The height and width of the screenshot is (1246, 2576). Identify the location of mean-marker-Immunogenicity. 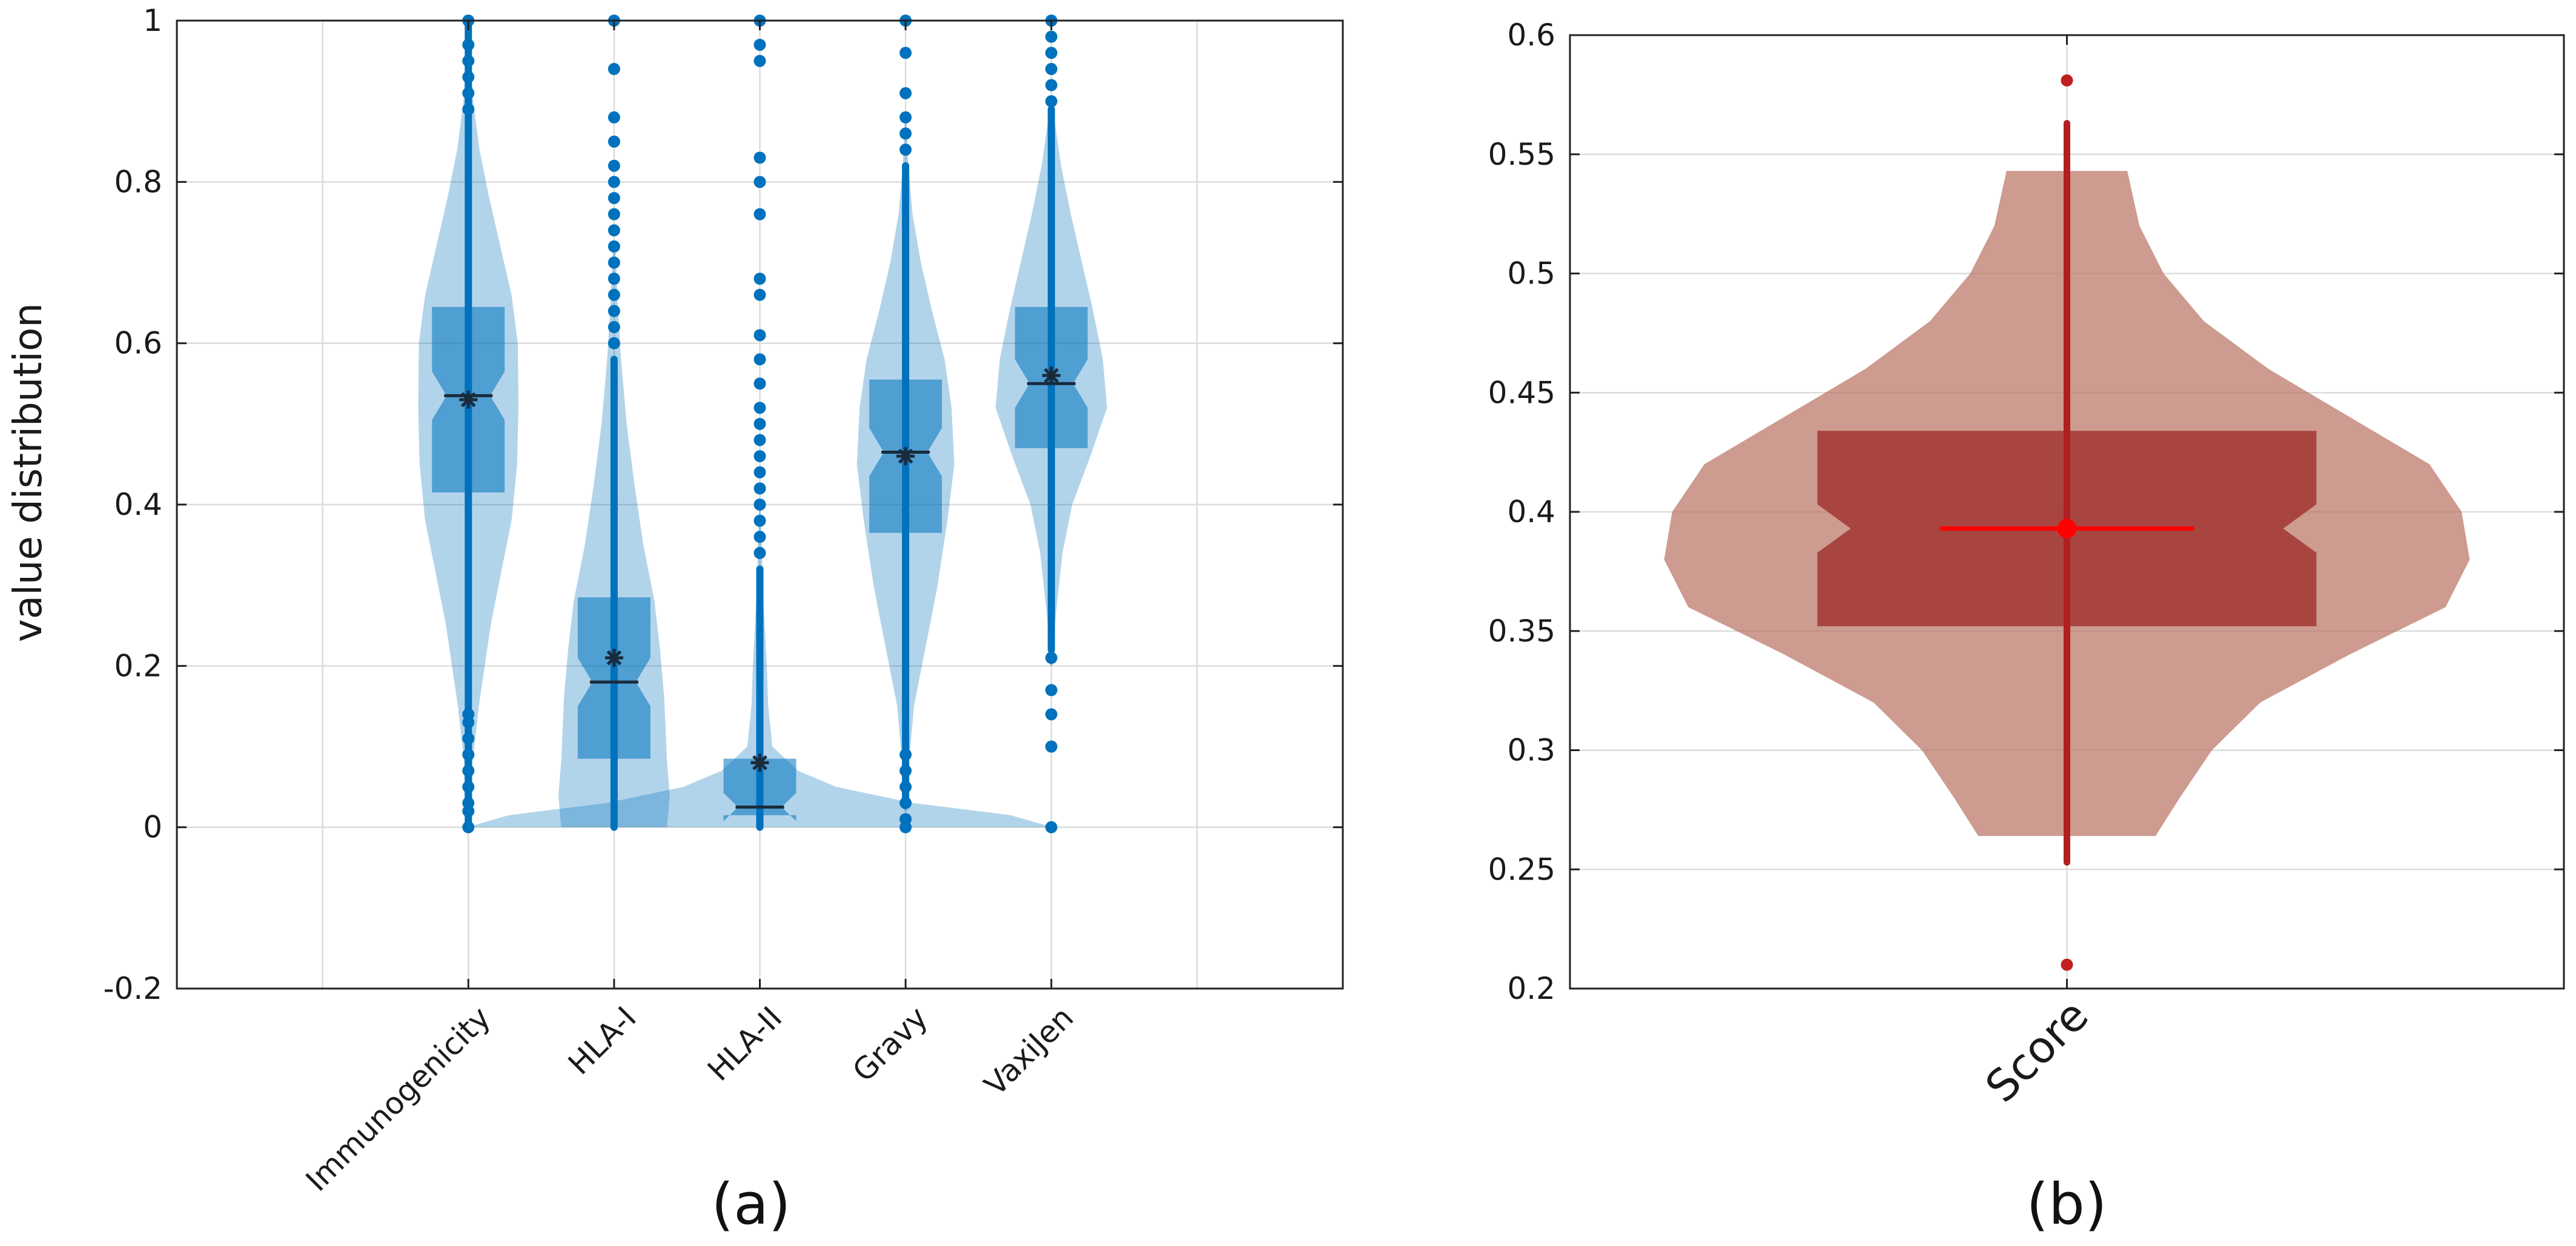
(468, 400).